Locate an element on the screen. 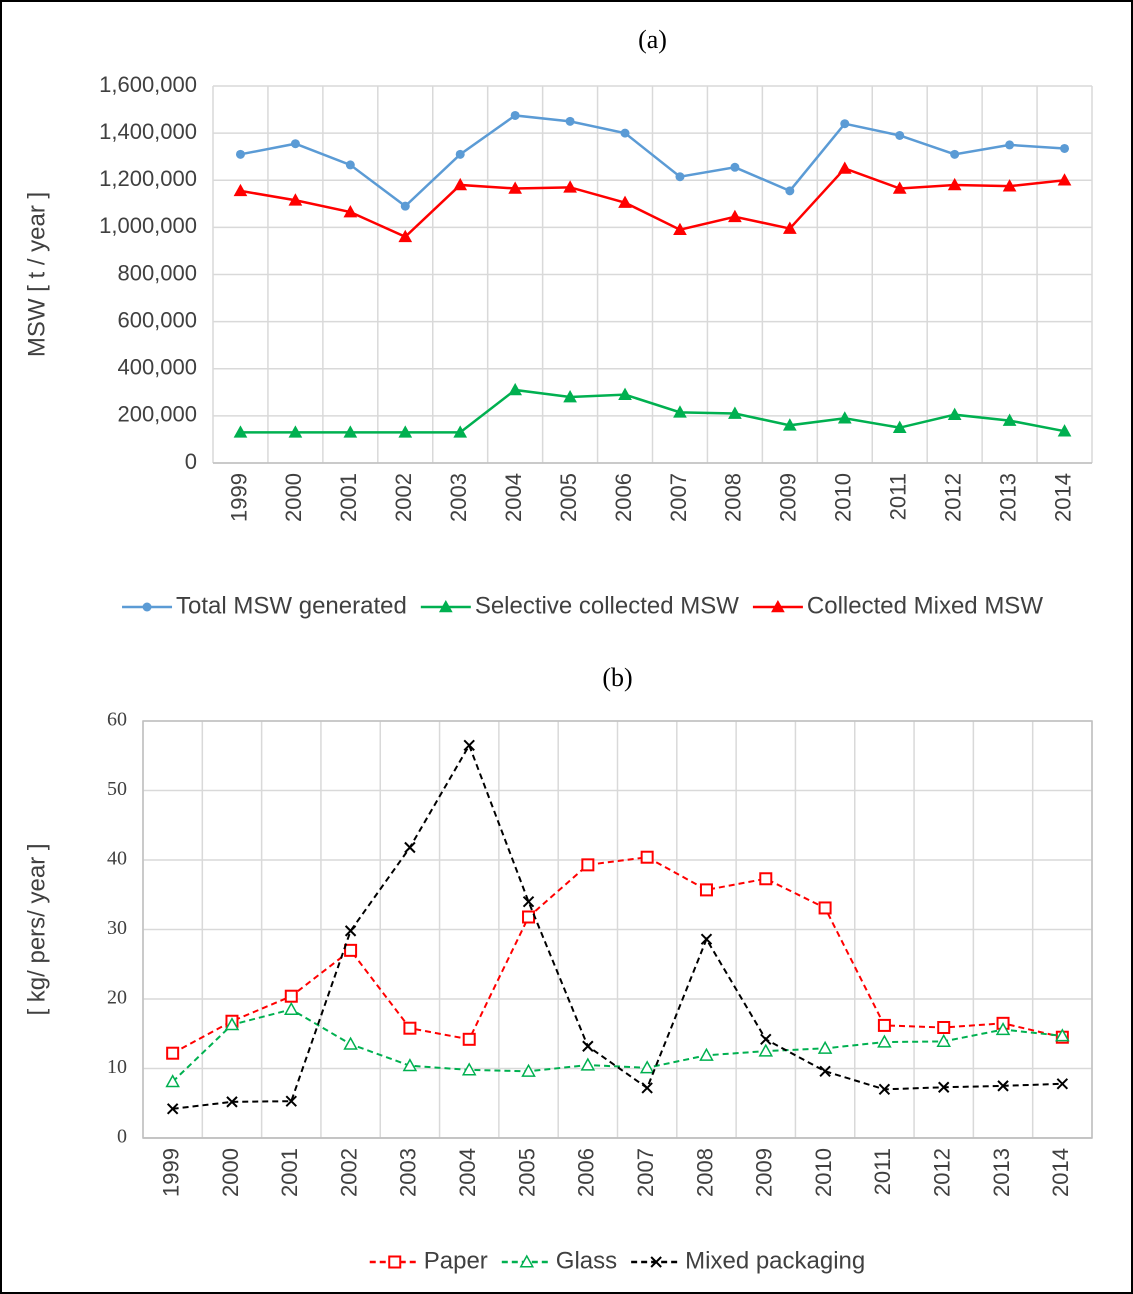 The width and height of the screenshot is (1133, 1294). x-tick-label: 2003 is located at coordinates (408, 1172).